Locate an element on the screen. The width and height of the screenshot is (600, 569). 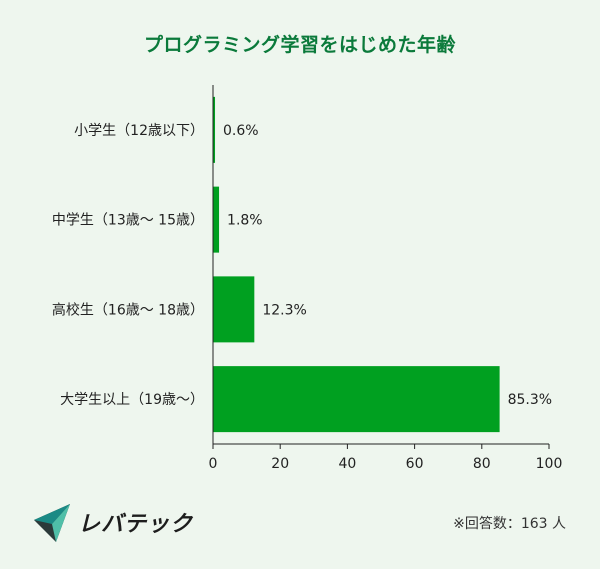
logo-text: レバテック is located at coordinates (136, 524).